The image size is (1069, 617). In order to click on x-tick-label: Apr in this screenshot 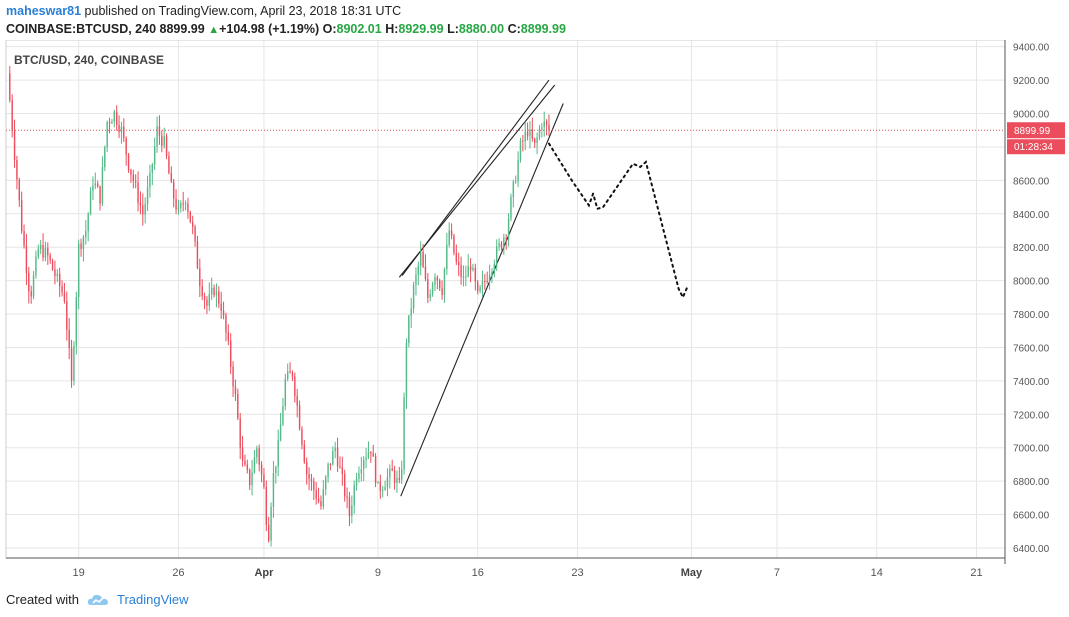, I will do `click(264, 573)`.